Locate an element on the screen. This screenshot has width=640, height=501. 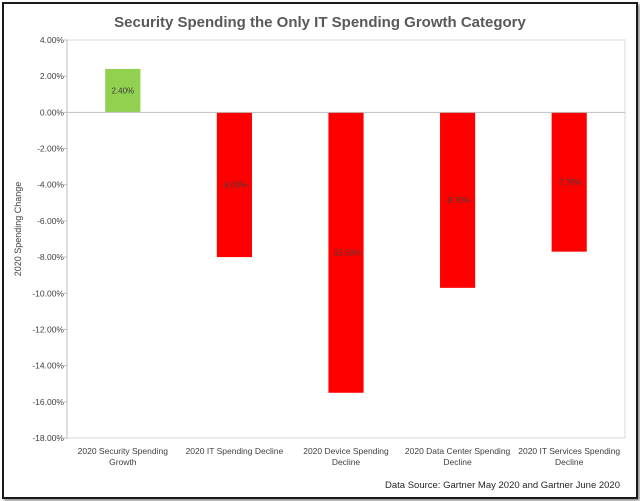
data-label: -15.50% is located at coordinates (346, 253).